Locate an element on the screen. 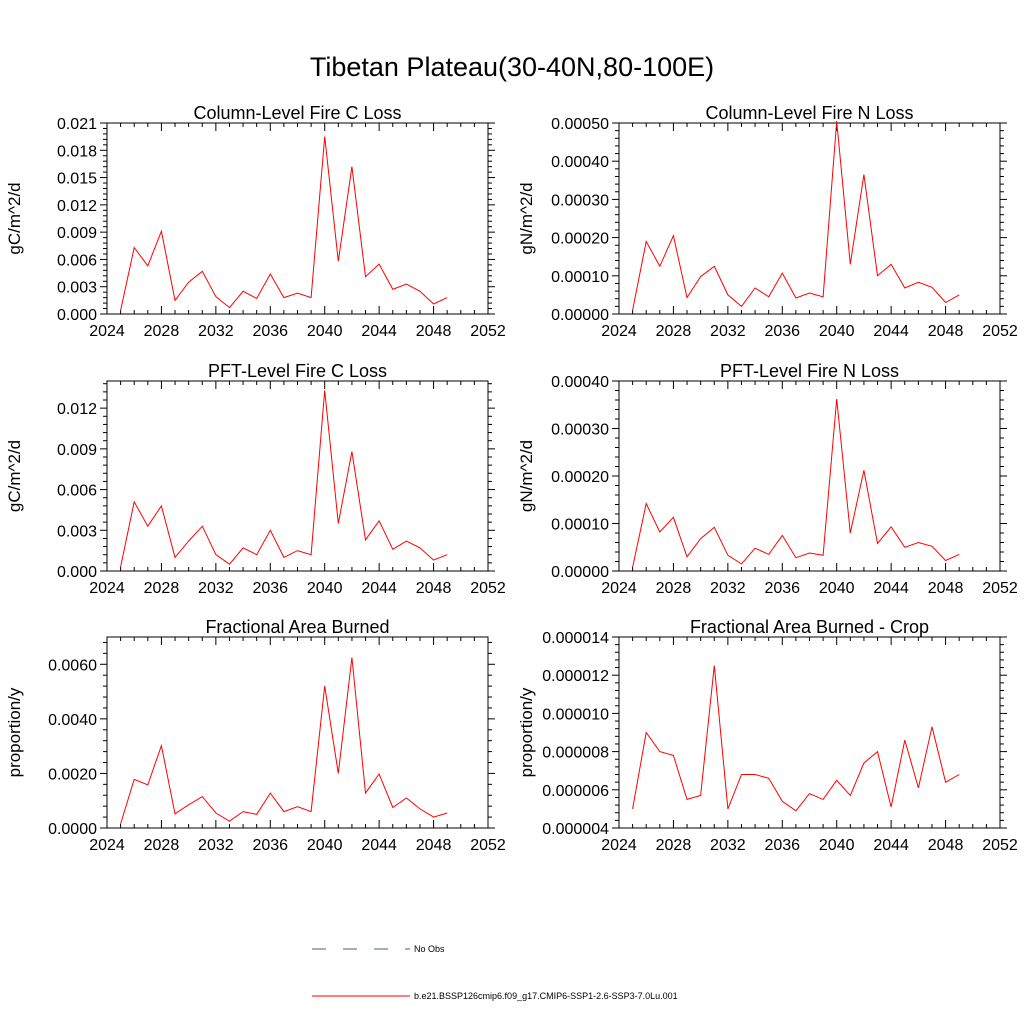 The height and width of the screenshot is (1024, 1024). y-axis-label: gC/m^2/d is located at coordinates (14, 476).